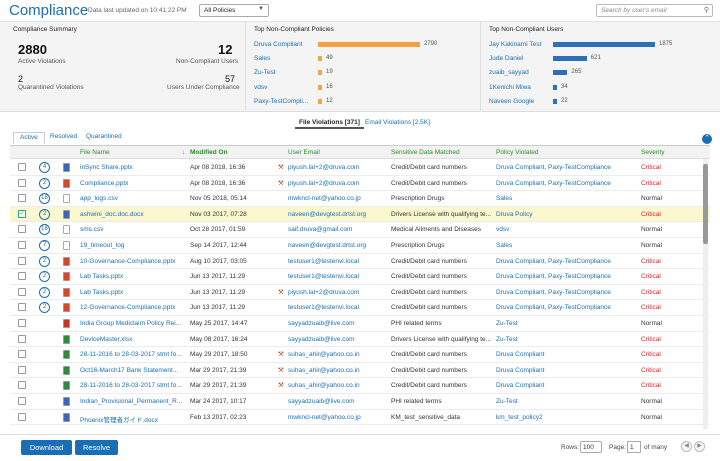  I want to click on violation-count-badge: 18, so click(44, 199).